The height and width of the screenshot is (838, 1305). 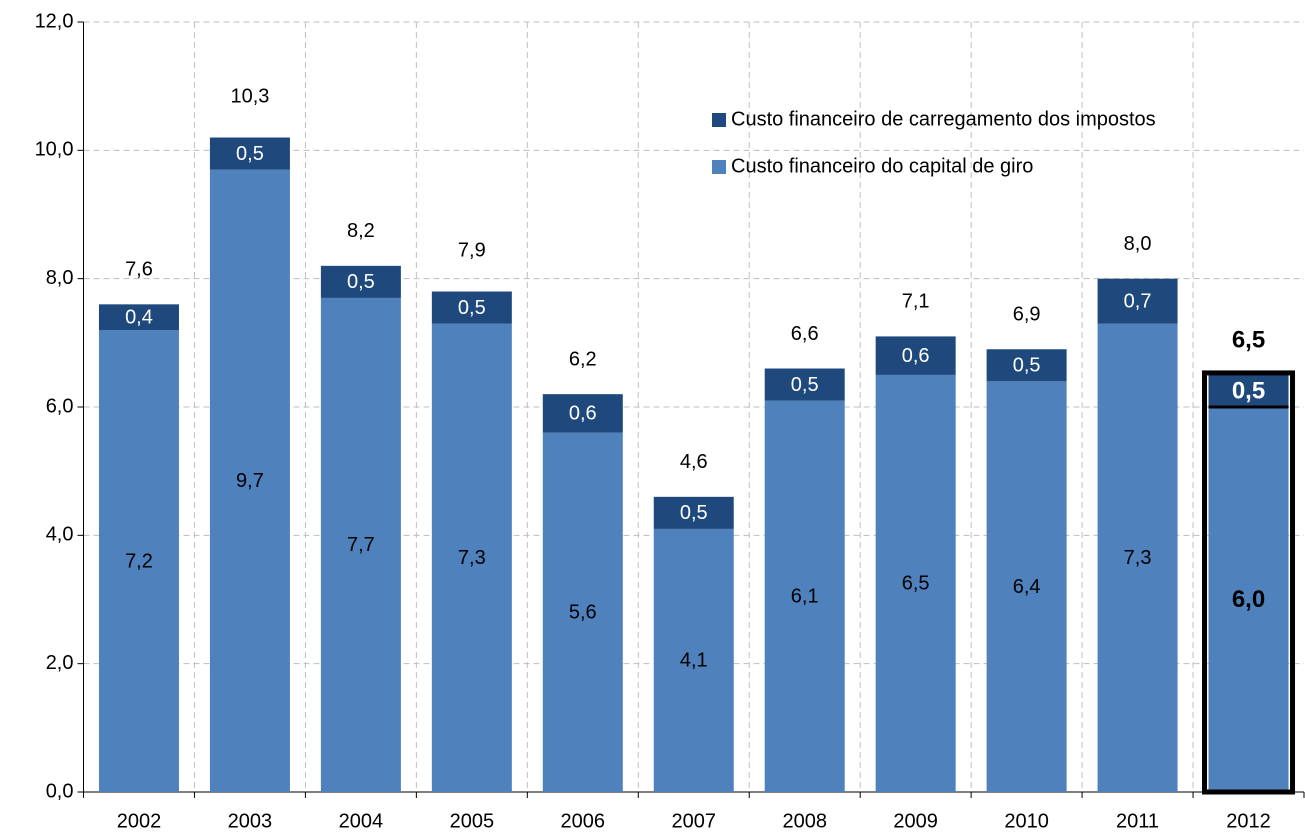 I want to click on value-label: 6,5, so click(x=916, y=584).